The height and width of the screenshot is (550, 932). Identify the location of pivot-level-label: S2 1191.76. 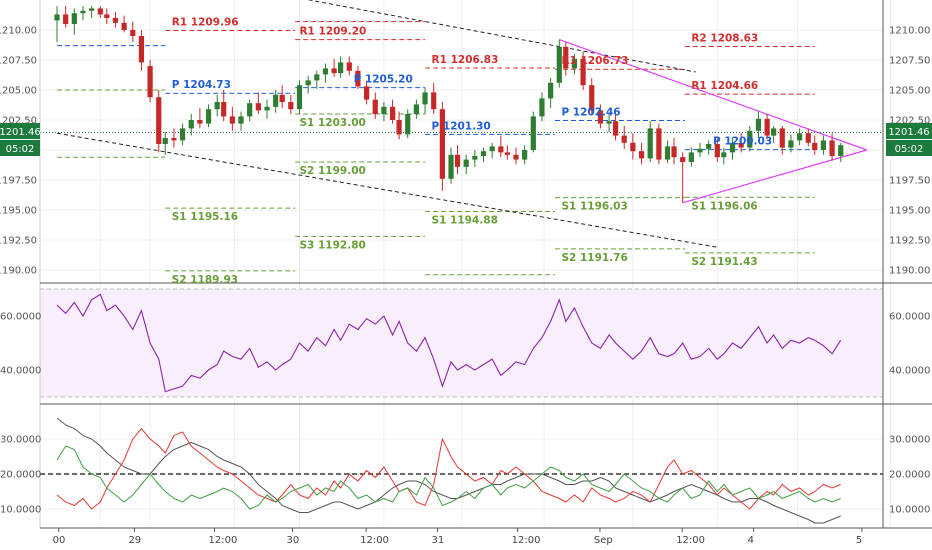
(594, 258).